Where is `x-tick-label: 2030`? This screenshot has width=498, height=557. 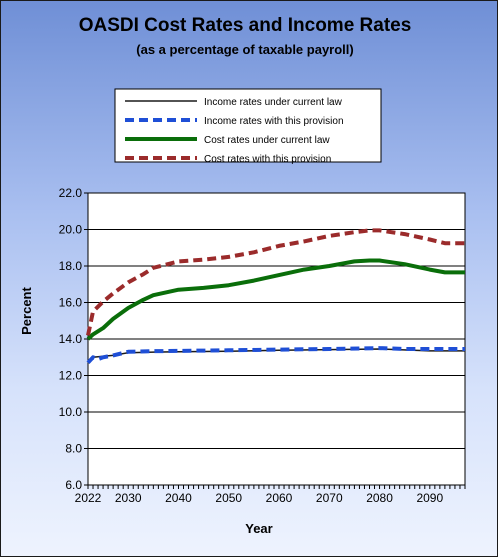 x-tick-label: 2030 is located at coordinates (128, 498).